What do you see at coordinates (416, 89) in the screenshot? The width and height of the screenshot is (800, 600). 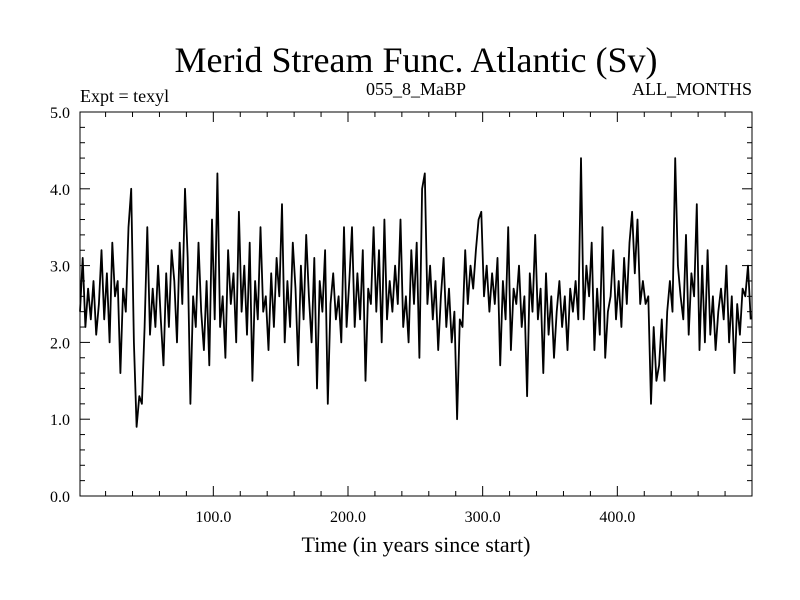 I see `case-label: 055_8_MaBP` at bounding box center [416, 89].